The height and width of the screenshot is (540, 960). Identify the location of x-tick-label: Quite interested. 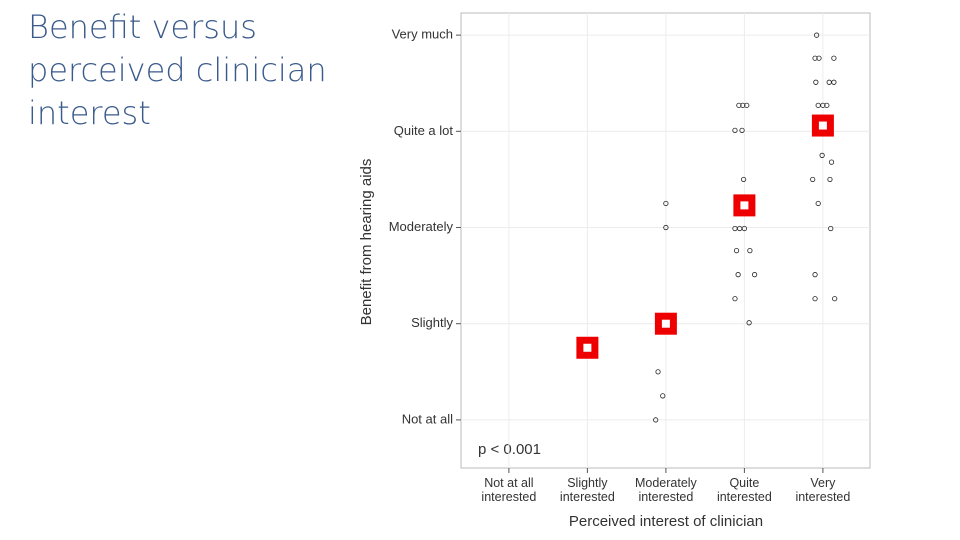
(744, 490).